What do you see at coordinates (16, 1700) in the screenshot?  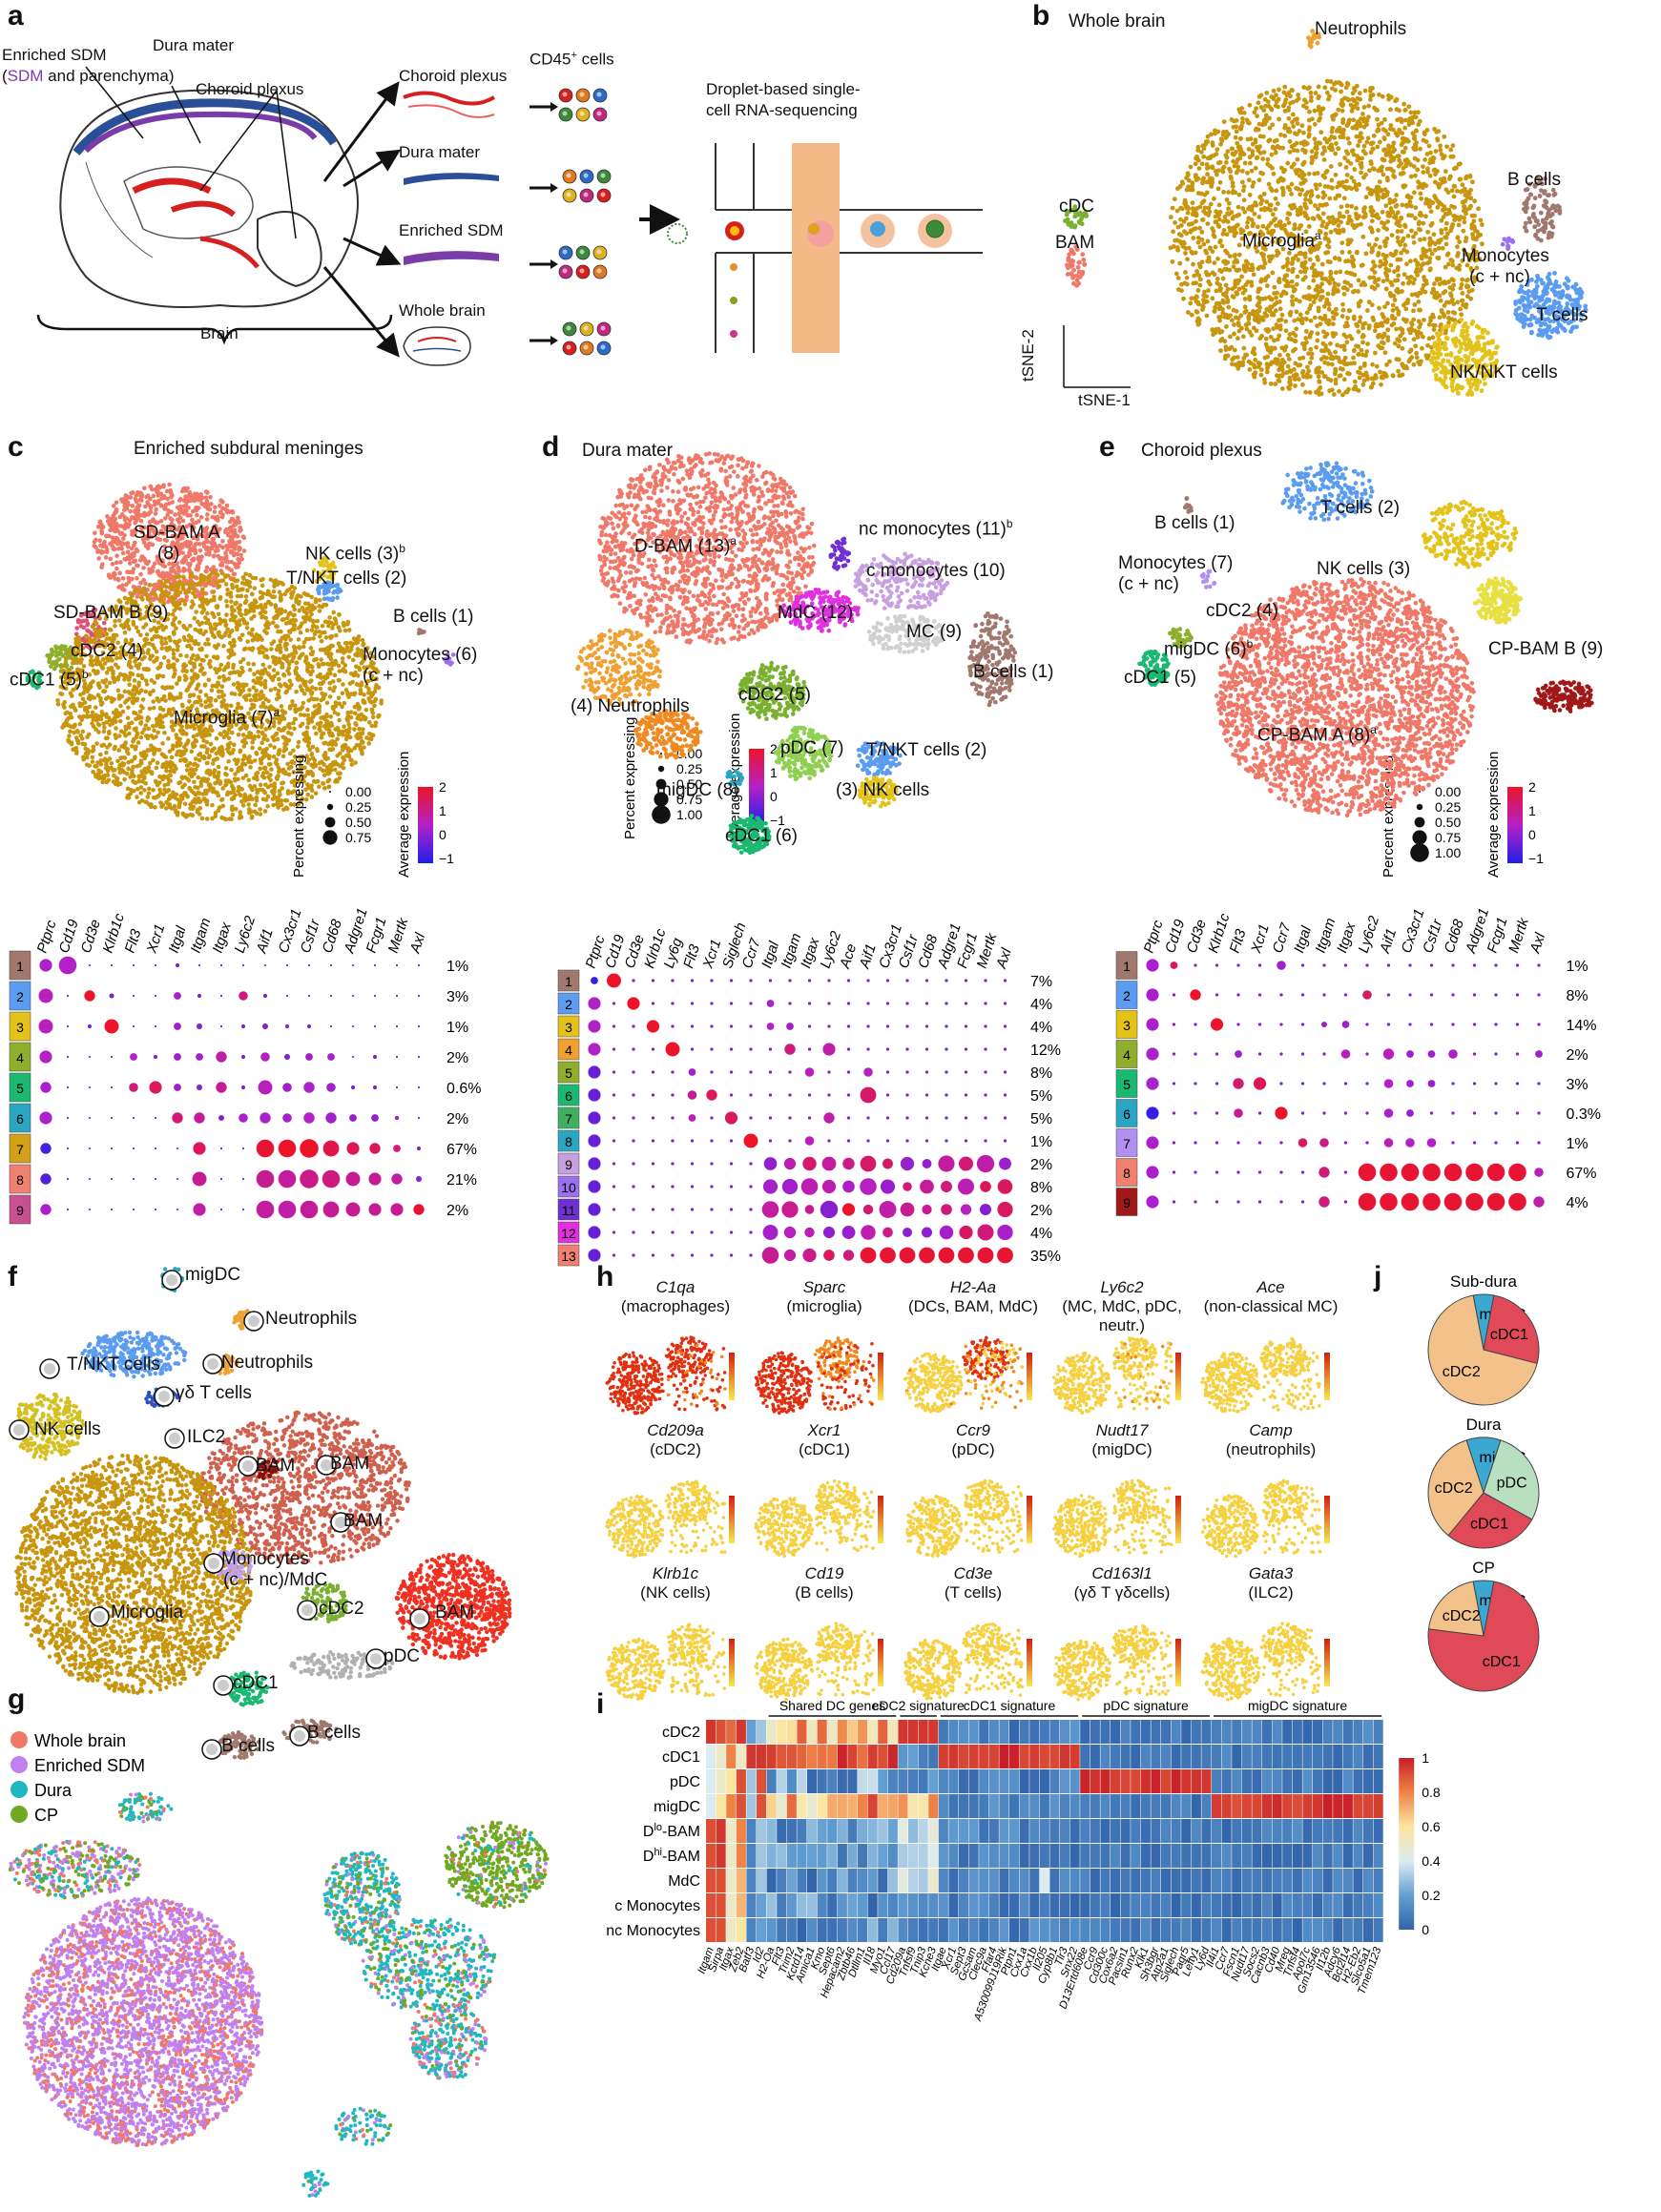 I see `panel-letter-g: g` at bounding box center [16, 1700].